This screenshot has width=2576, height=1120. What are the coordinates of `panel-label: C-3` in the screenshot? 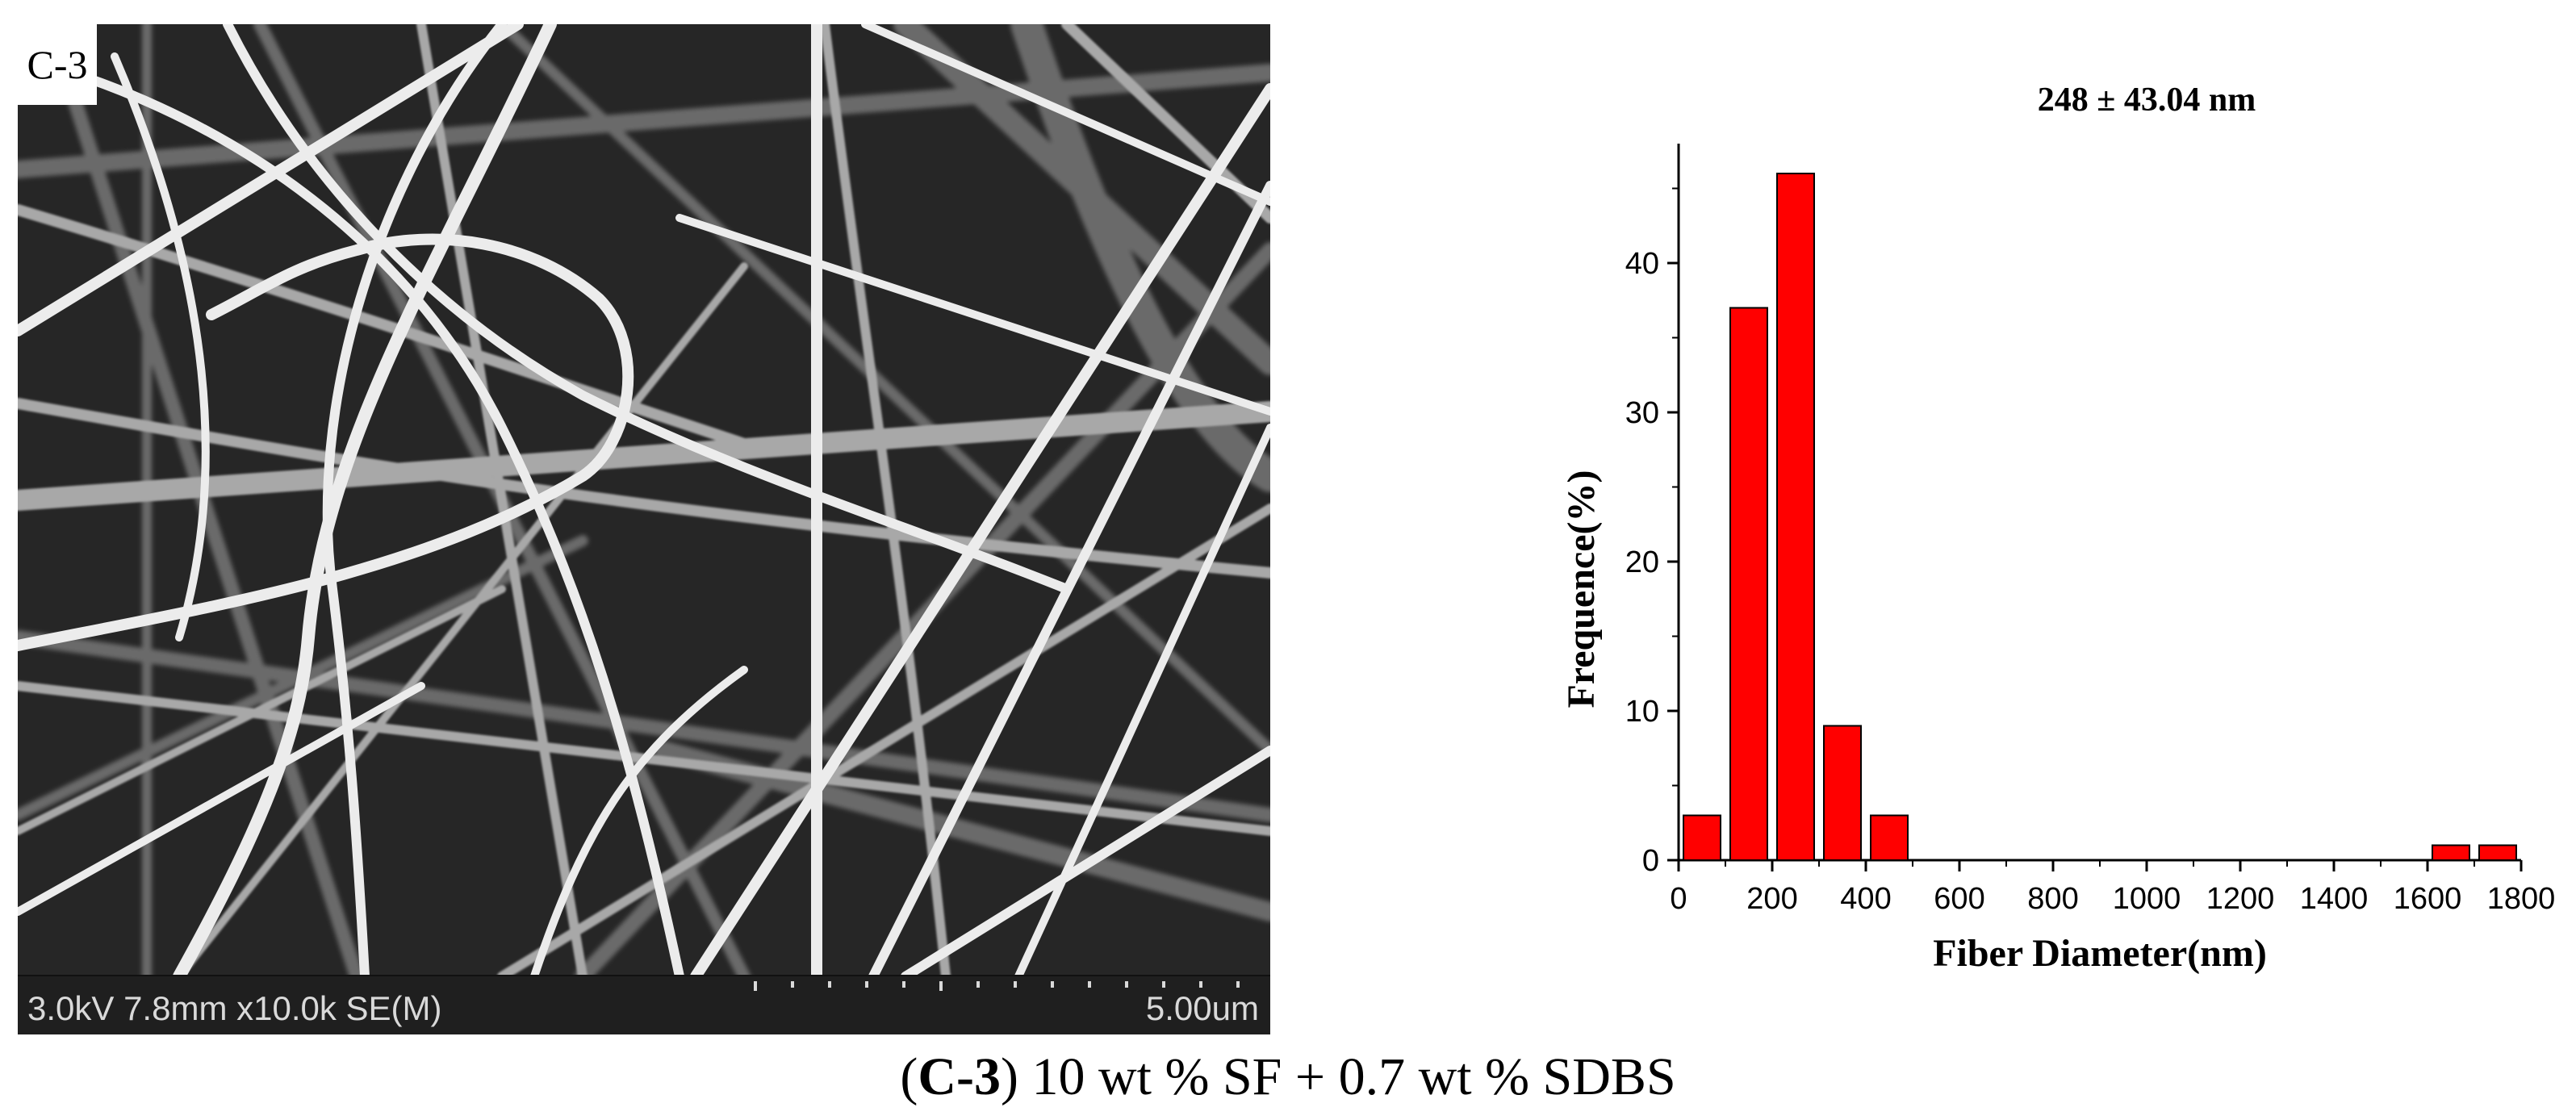 It's located at (57, 65).